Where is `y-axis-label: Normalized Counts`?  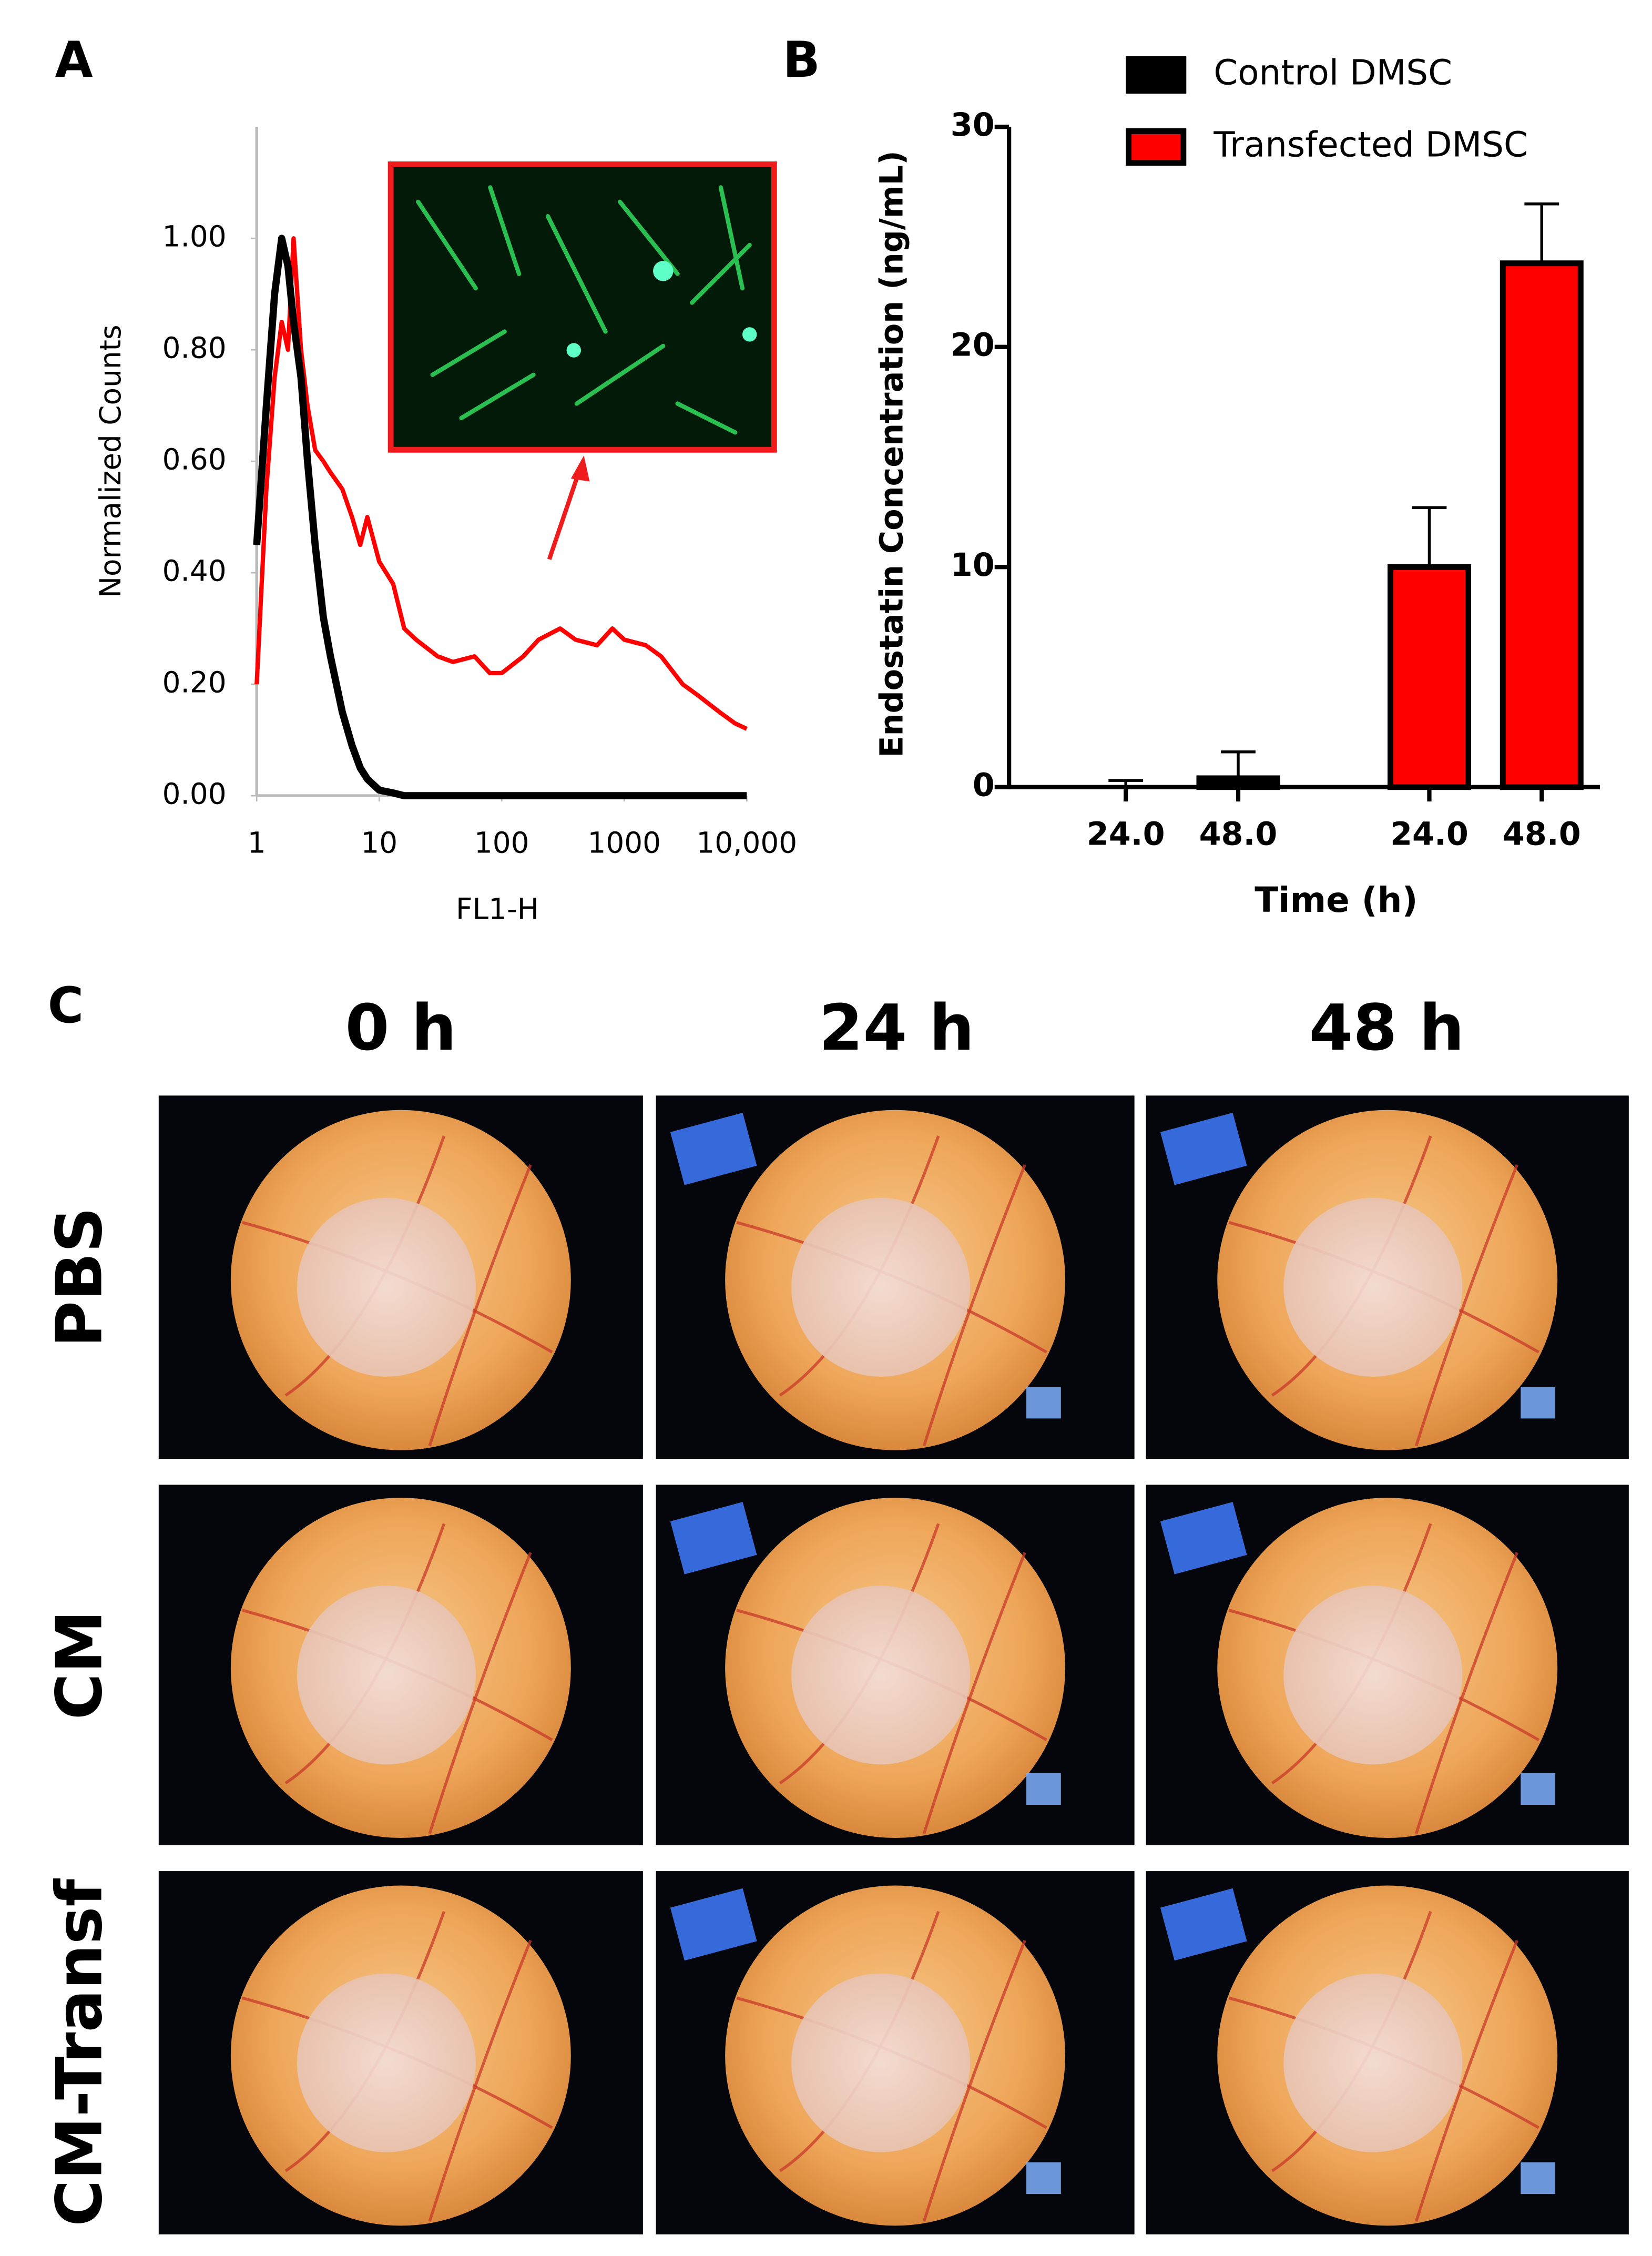 y-axis-label: Normalized Counts is located at coordinates (110, 461).